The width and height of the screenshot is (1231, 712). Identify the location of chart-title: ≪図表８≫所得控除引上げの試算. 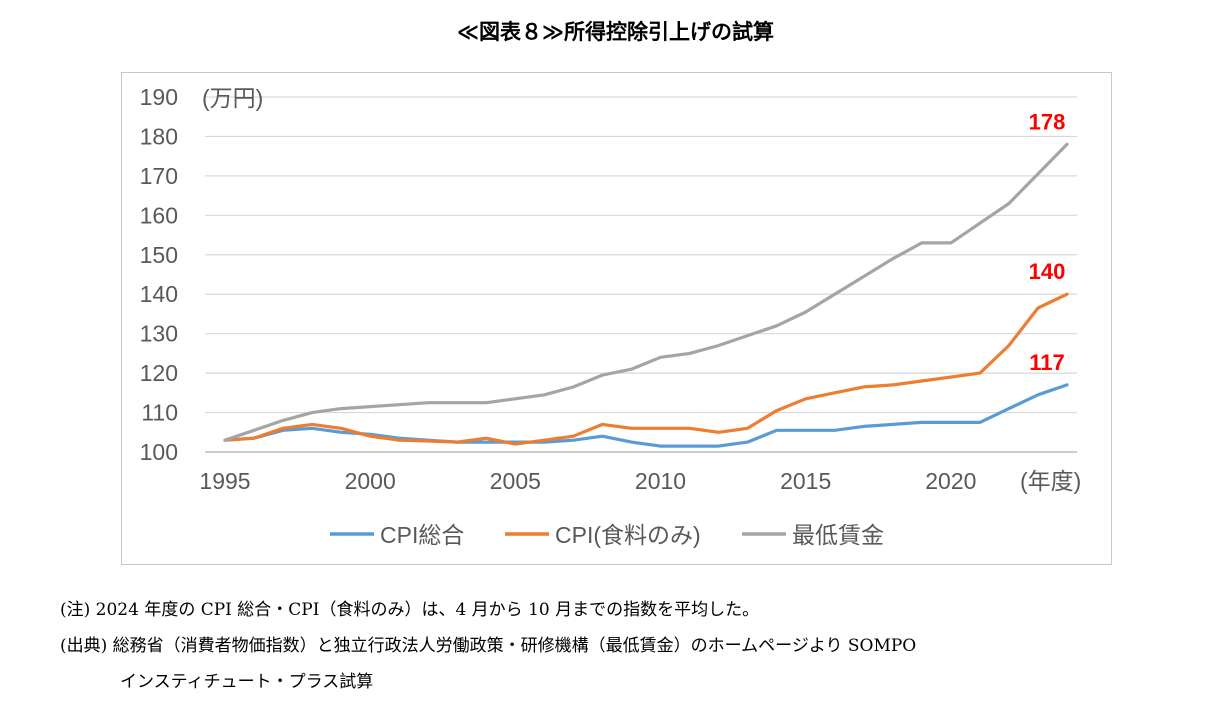
(615, 32).